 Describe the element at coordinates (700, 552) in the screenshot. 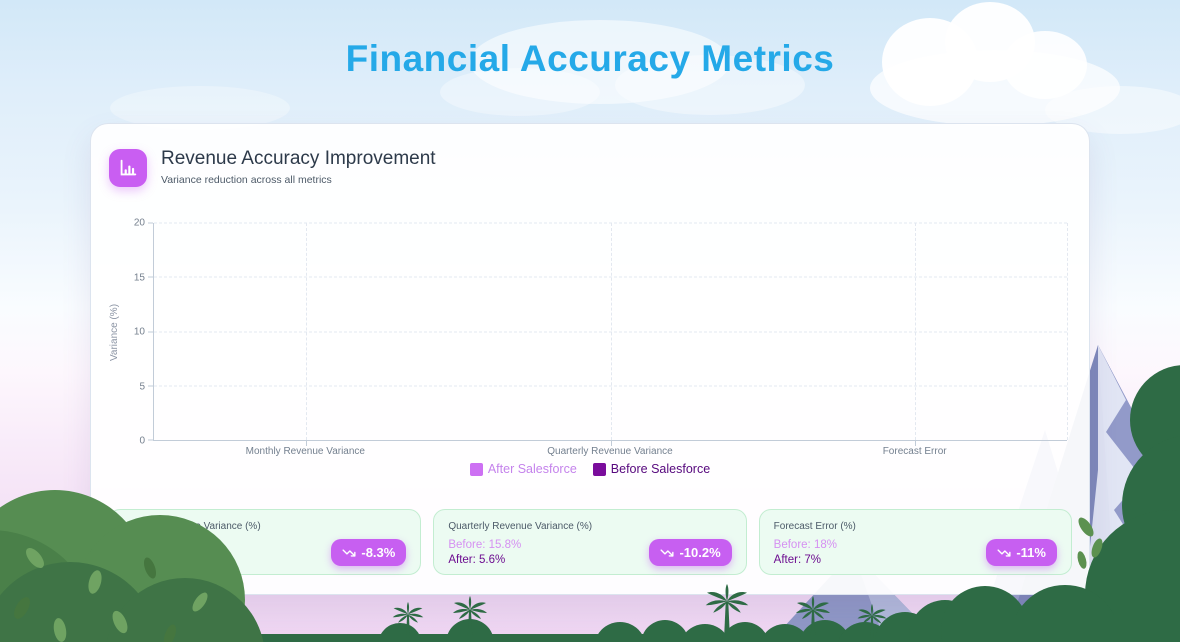

I see `delta-value: -10.2%` at that location.